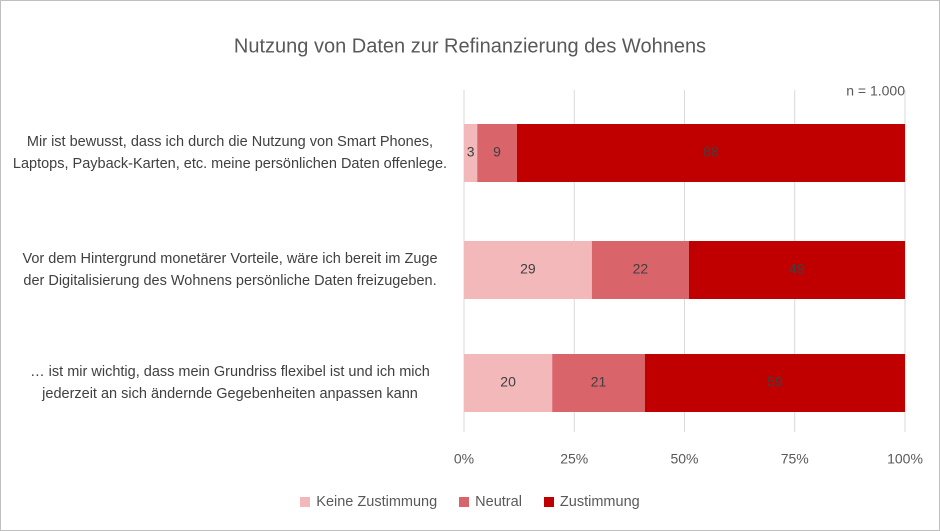 This screenshot has height=531, width=940. I want to click on data-label: 49, so click(797, 269).